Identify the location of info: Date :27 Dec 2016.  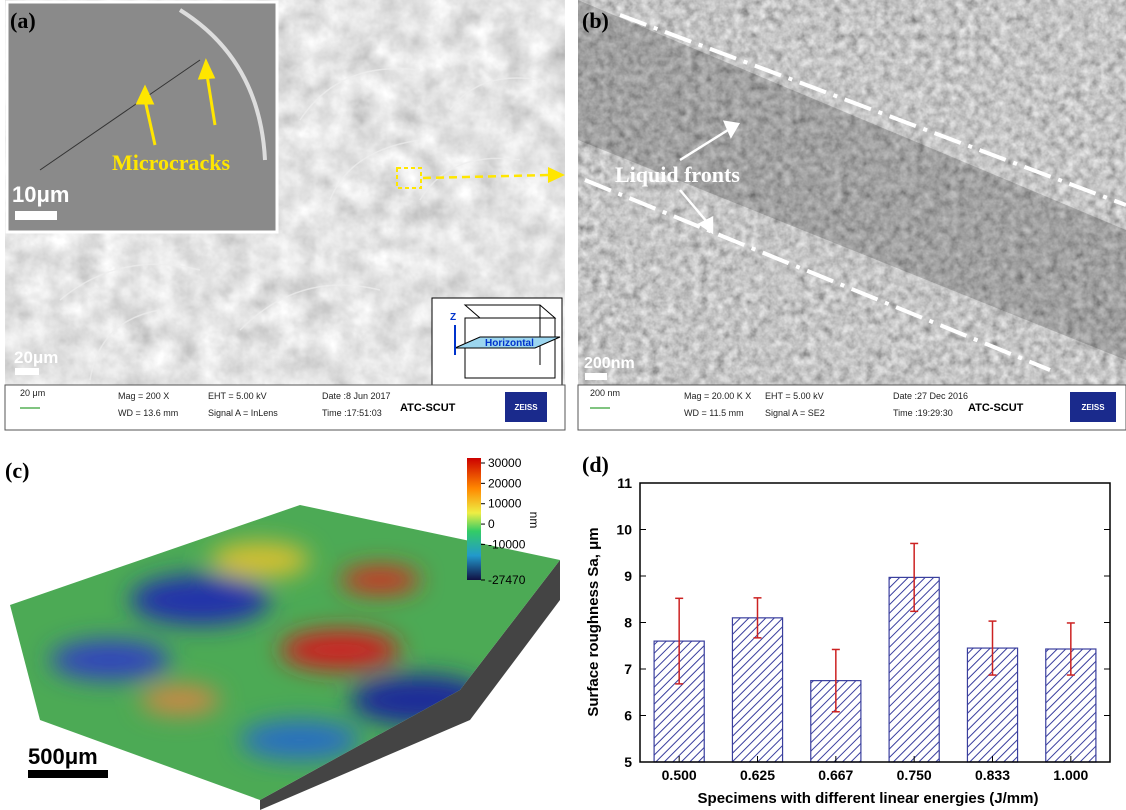
(930, 396).